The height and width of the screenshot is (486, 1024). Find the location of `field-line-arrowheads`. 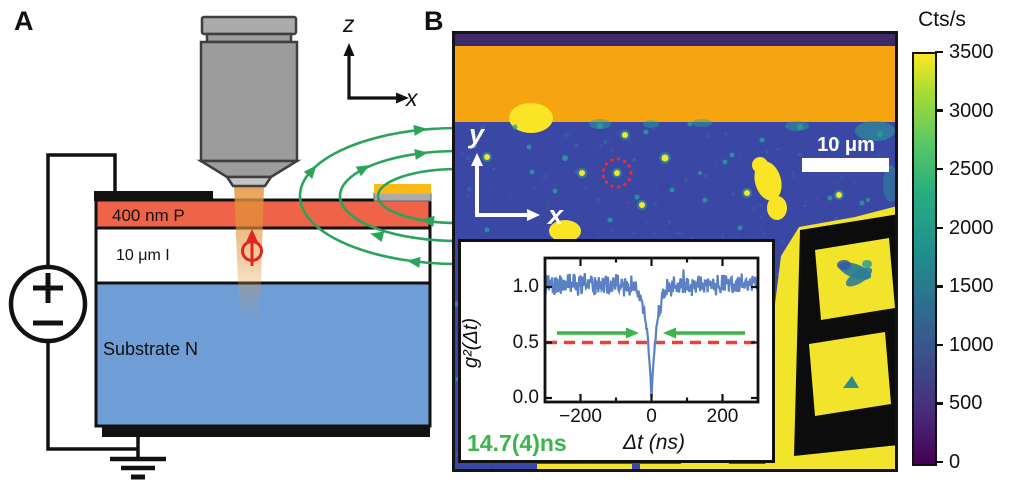

field-line-arrowheads is located at coordinates (369, 196).